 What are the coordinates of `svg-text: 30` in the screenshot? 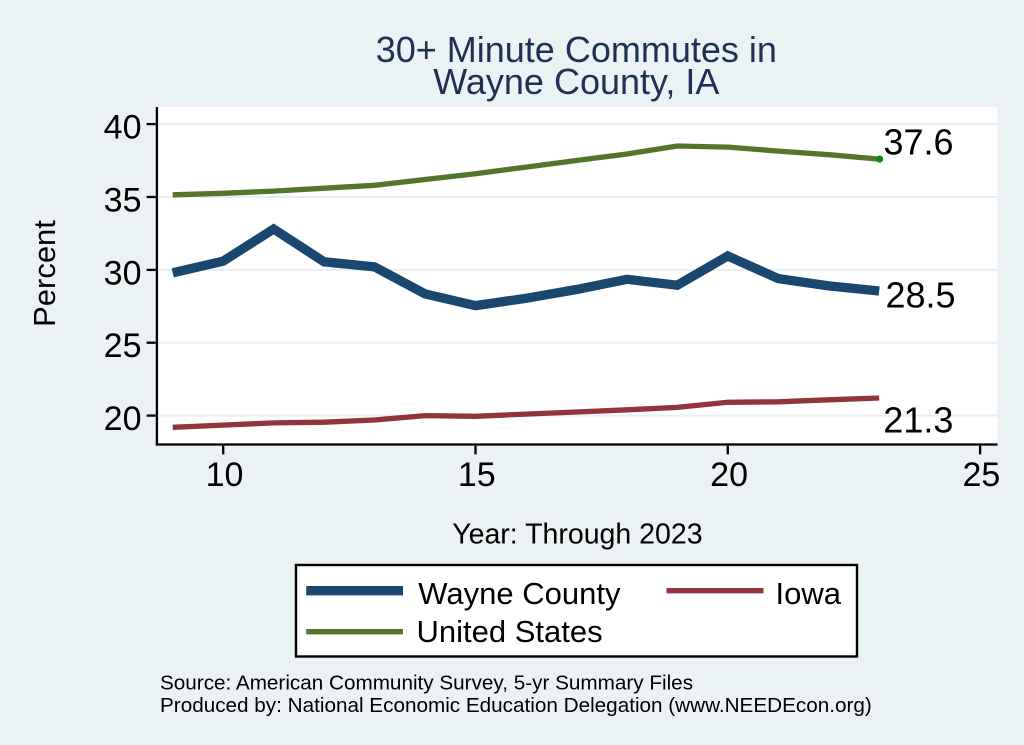 It's located at (123, 273).